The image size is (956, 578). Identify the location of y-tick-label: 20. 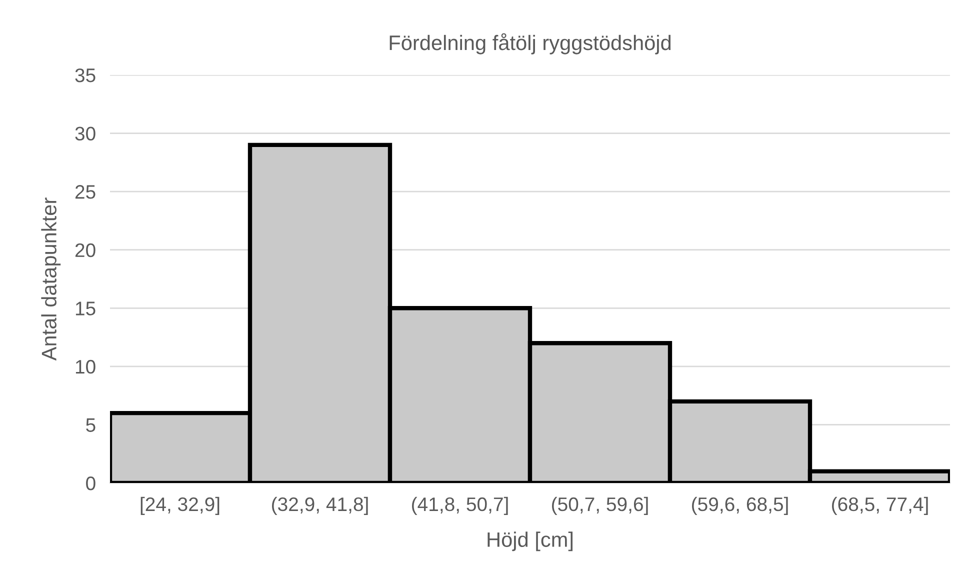
(85, 250).